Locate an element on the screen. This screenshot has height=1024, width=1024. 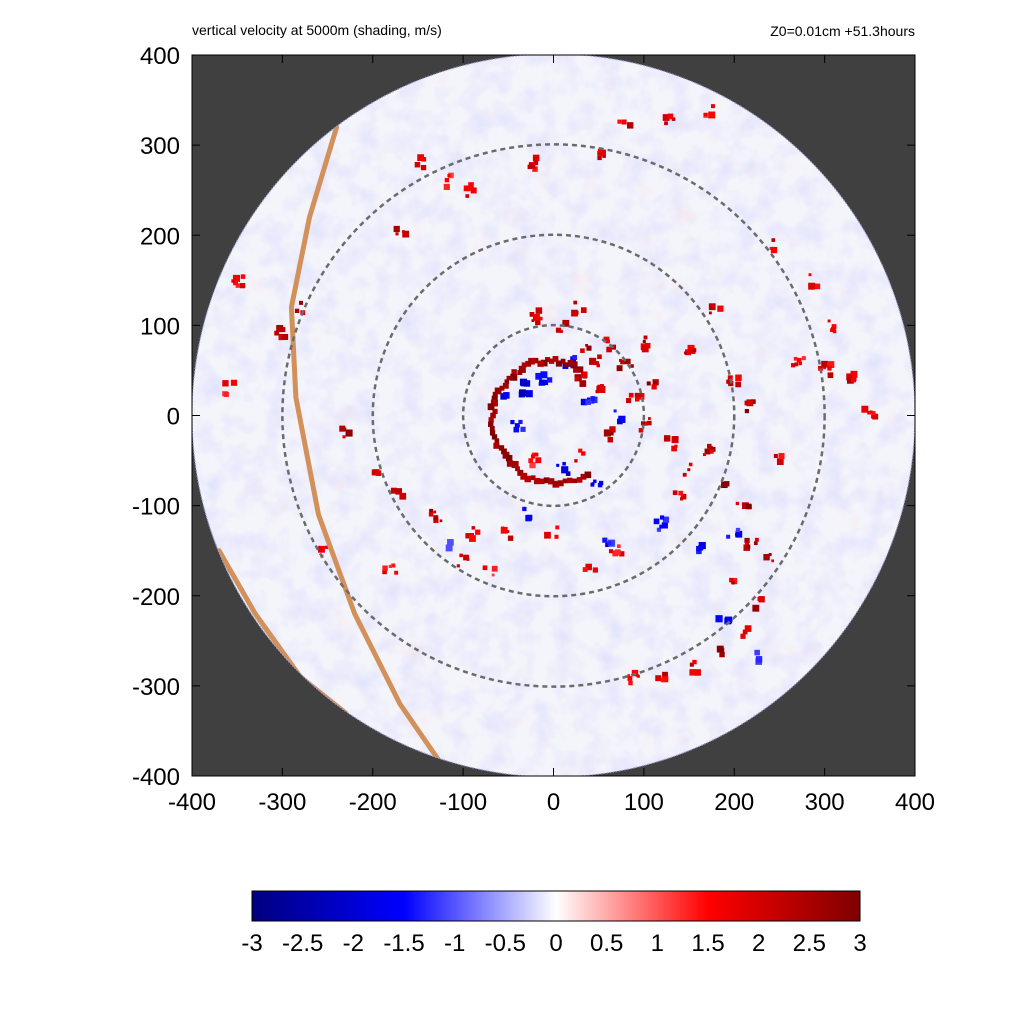
range-ring is located at coordinates (553, 415).